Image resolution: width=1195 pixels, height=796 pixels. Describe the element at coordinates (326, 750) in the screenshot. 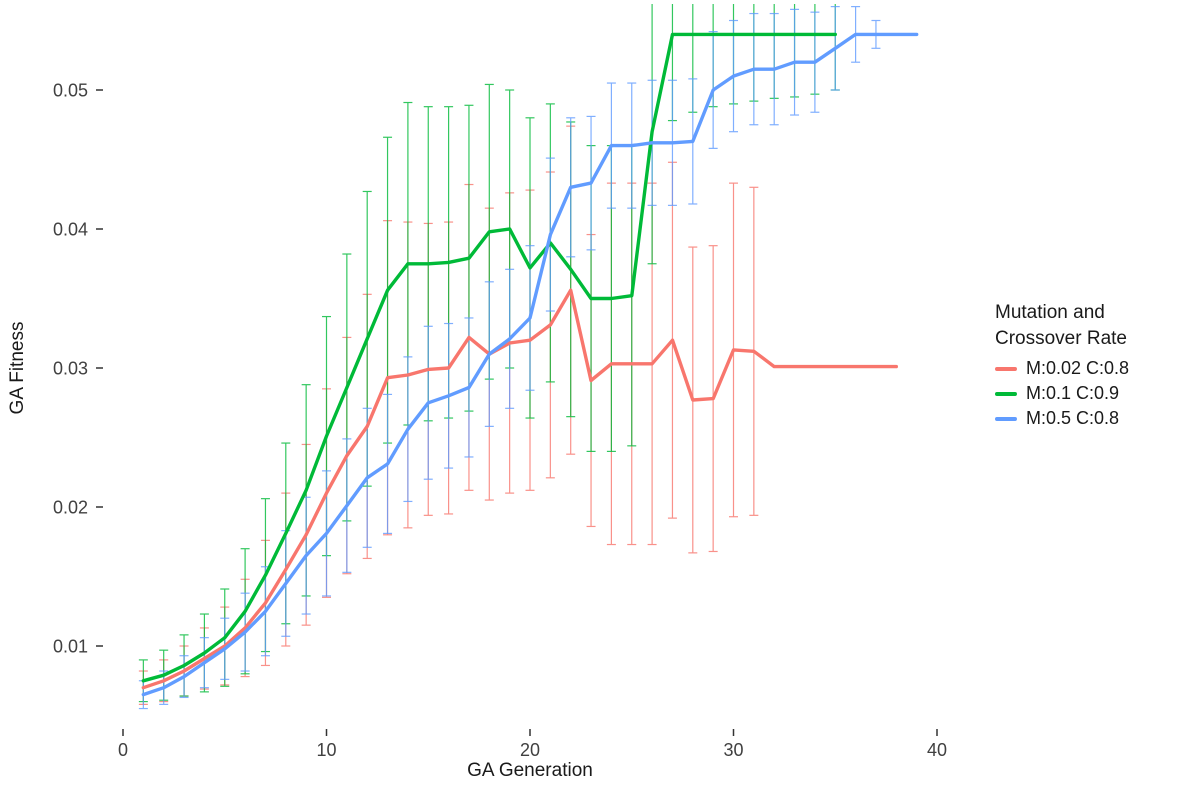

I see `svg-text: 10` at that location.